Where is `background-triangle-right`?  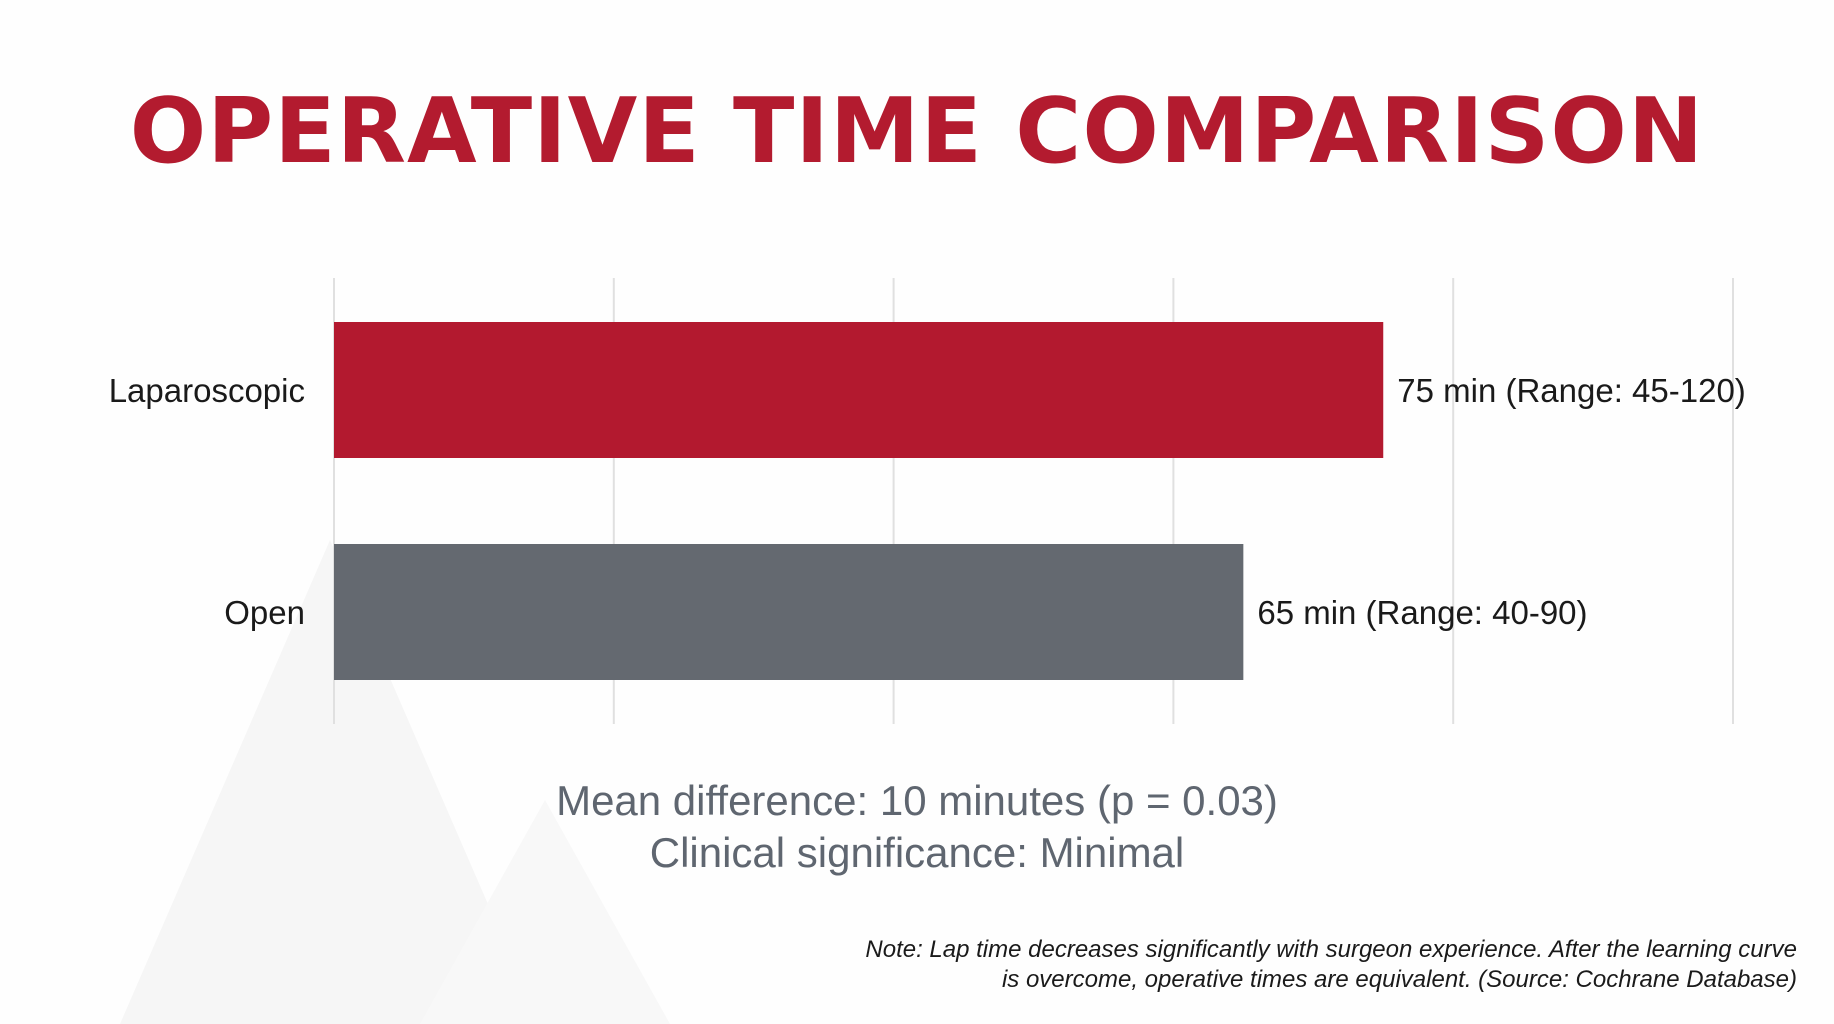
background-triangle-right is located at coordinates (545, 912).